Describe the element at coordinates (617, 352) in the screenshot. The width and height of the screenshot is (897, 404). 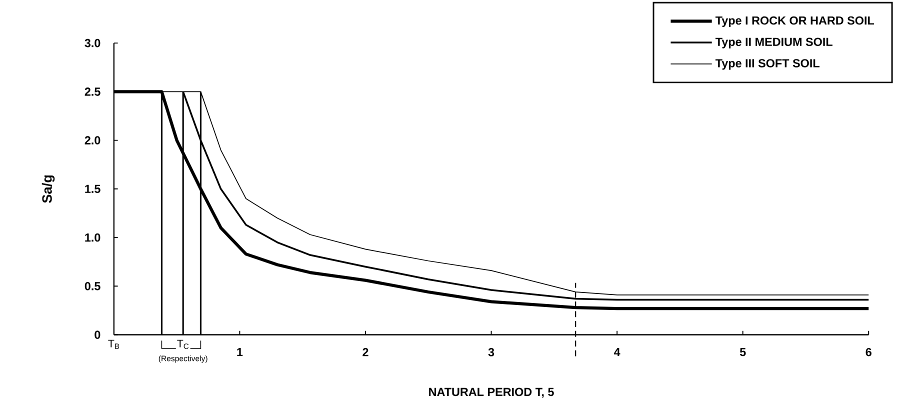
I see `x-tick-label: 4` at that location.